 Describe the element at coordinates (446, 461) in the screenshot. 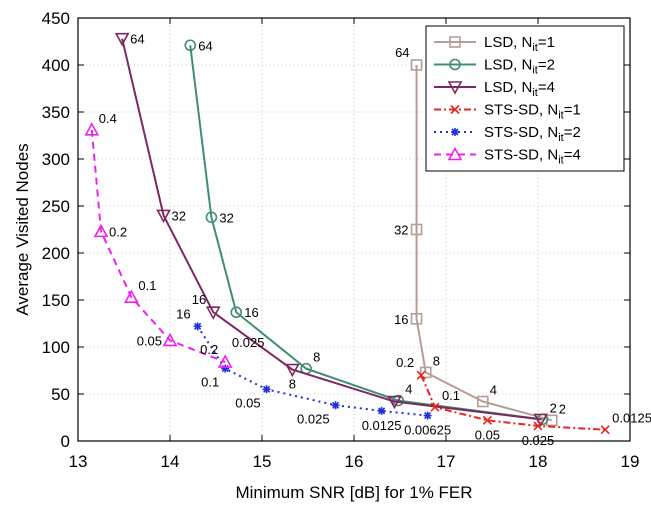

I see `x-tick-label: 17` at that location.